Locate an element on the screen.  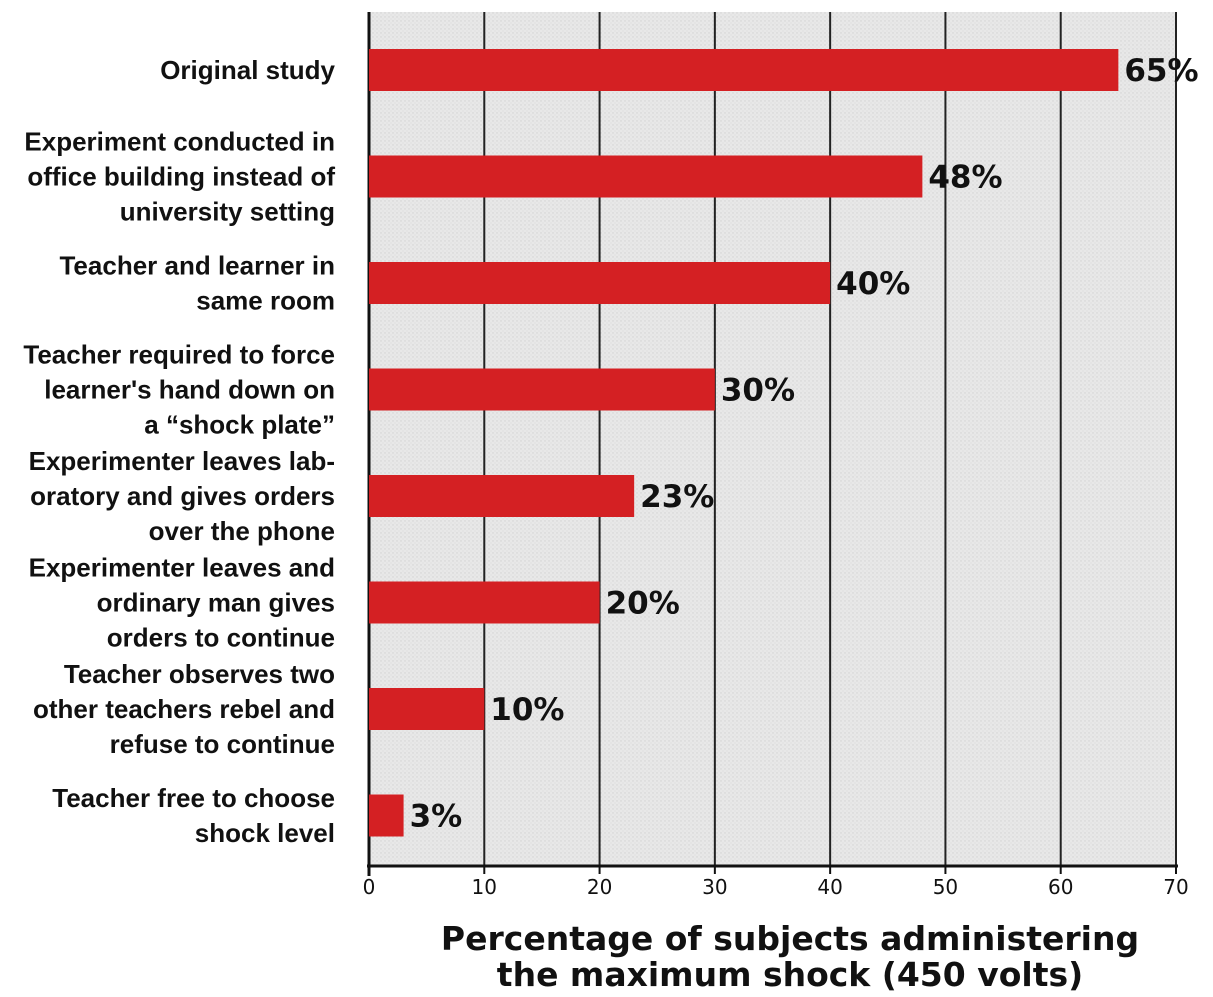
value-label: 10% is located at coordinates (527, 710).